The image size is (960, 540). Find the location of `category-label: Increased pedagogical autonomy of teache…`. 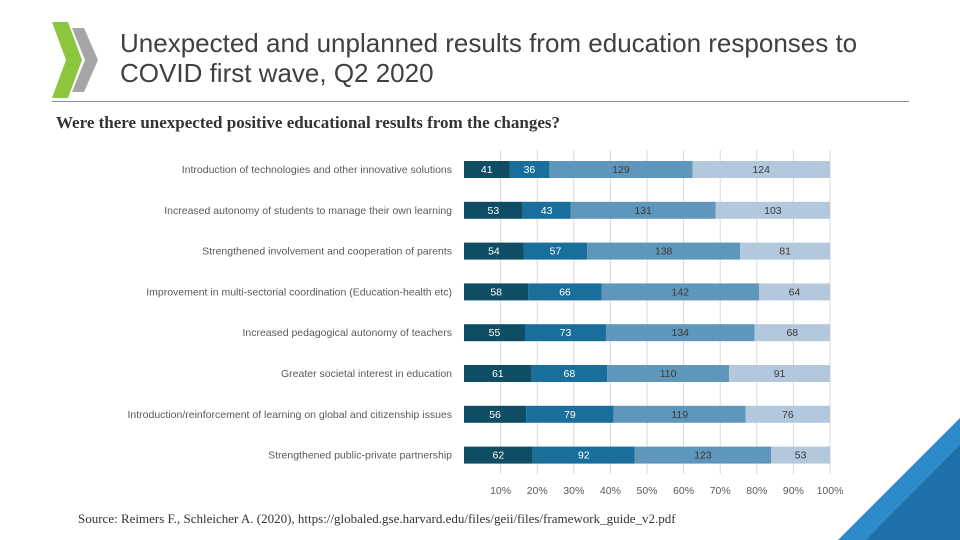

category-label: Increased pedagogical autonomy of teache… is located at coordinates (347, 333).